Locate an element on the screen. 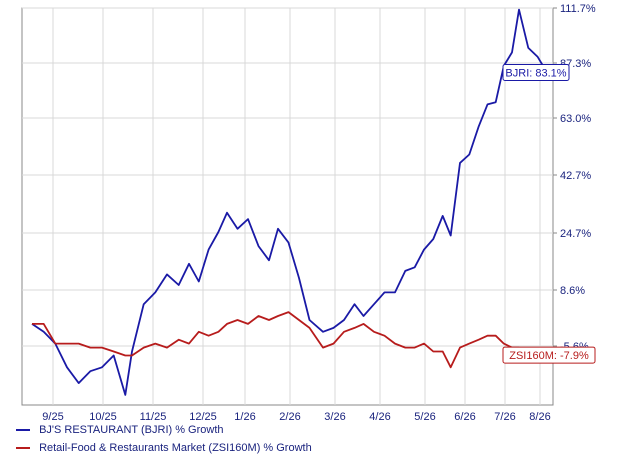  end-label-text: ZSI160M: -7.9% is located at coordinates (549, 356).